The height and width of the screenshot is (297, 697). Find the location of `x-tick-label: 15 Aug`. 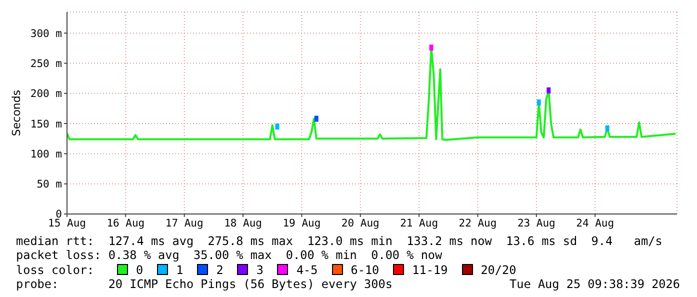

x-tick-label: 15 Aug is located at coordinates (67, 223).